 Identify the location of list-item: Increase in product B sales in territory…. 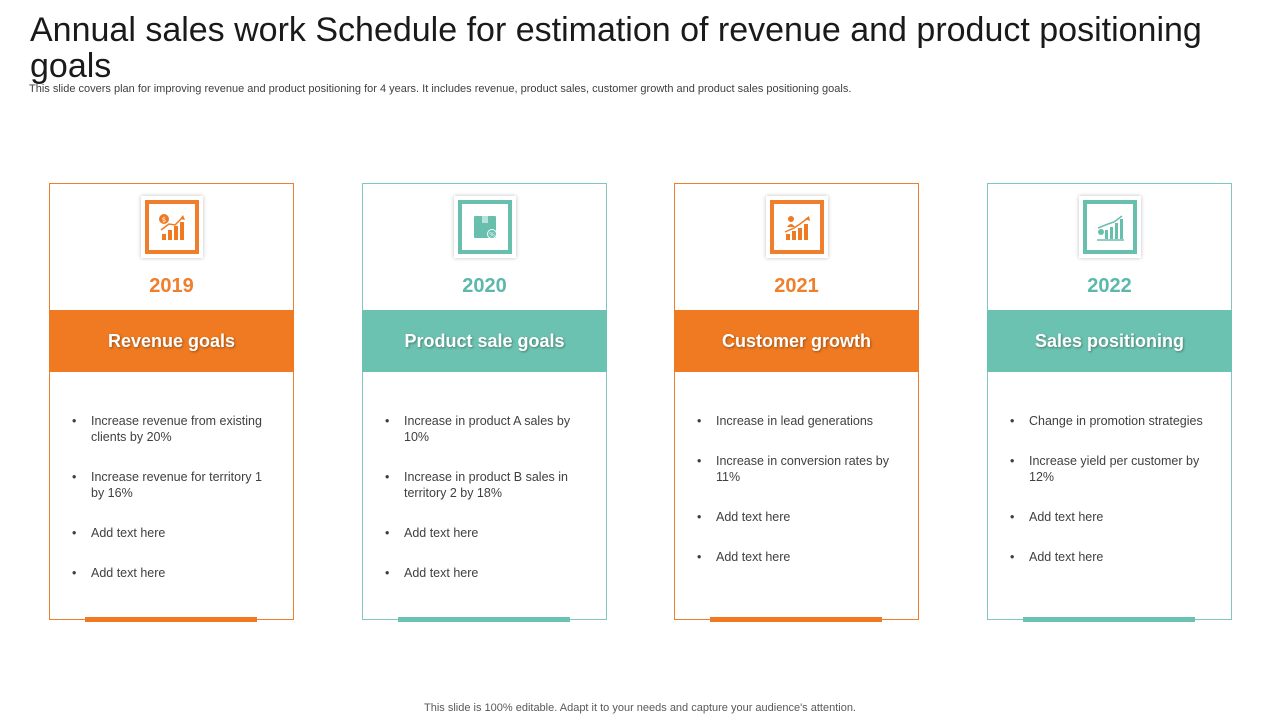
(485, 485).